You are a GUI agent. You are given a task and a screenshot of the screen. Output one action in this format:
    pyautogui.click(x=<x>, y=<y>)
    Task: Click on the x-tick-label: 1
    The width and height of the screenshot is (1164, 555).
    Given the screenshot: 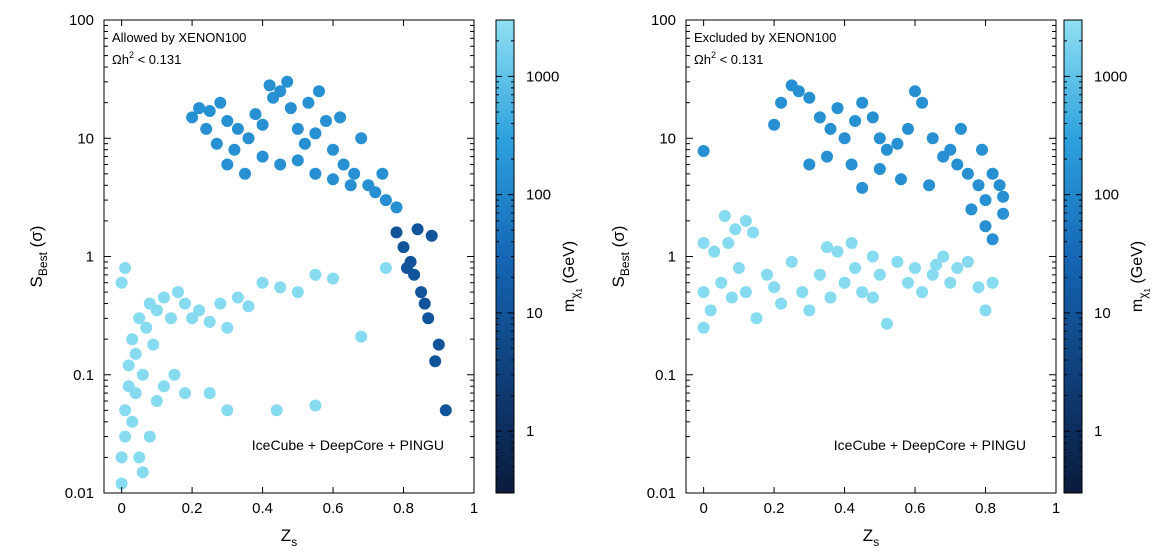 What is the action you would take?
    pyautogui.click(x=1056, y=508)
    